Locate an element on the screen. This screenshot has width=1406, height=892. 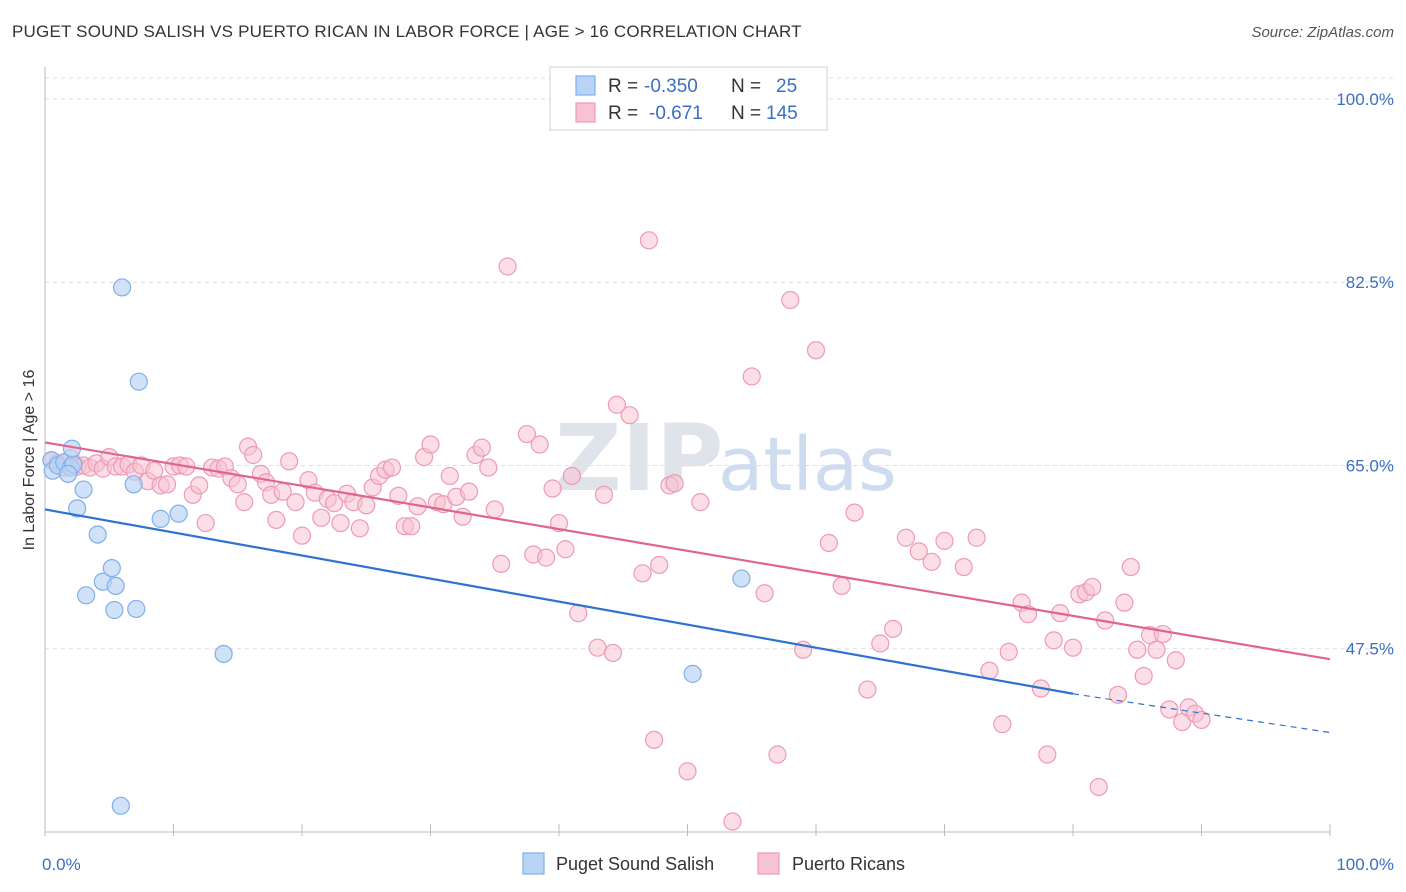
legend-r-label-2: R = is located at coordinates (623, 113).